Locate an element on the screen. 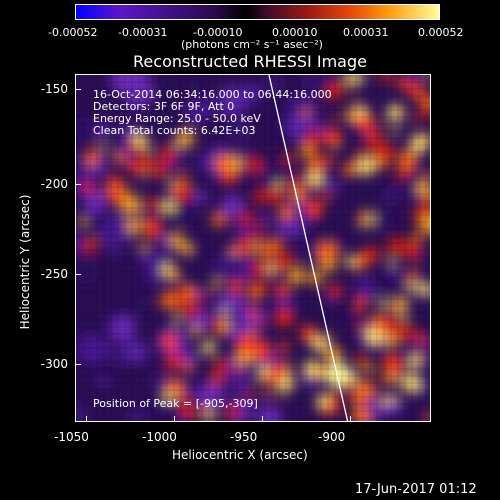  x-tick-label: -1000 is located at coordinates (159, 437).